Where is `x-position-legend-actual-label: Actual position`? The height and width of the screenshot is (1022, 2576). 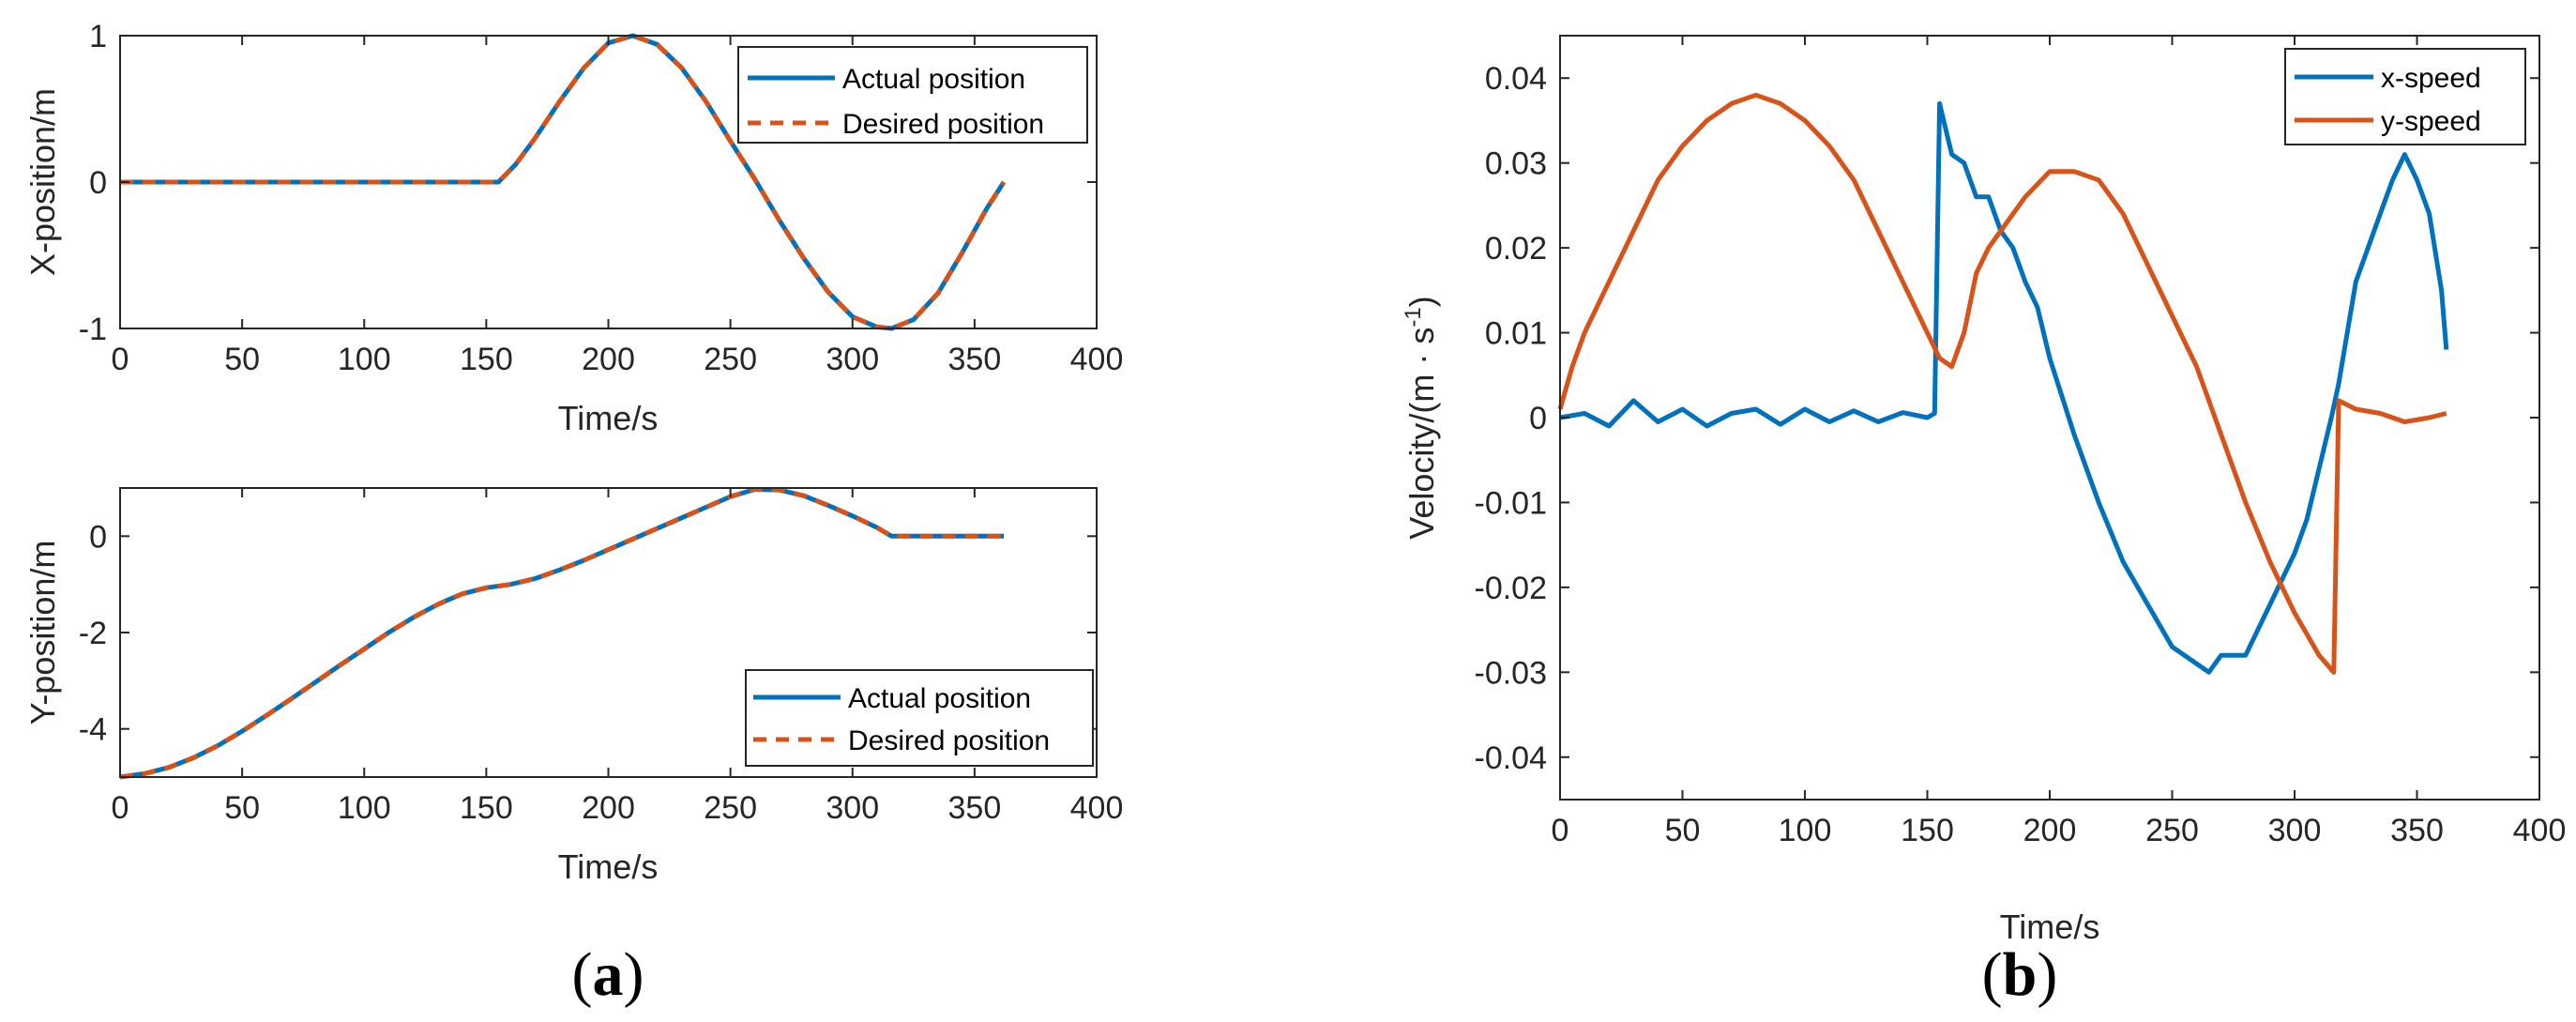 x-position-legend-actual-label: Actual position is located at coordinates (933, 79).